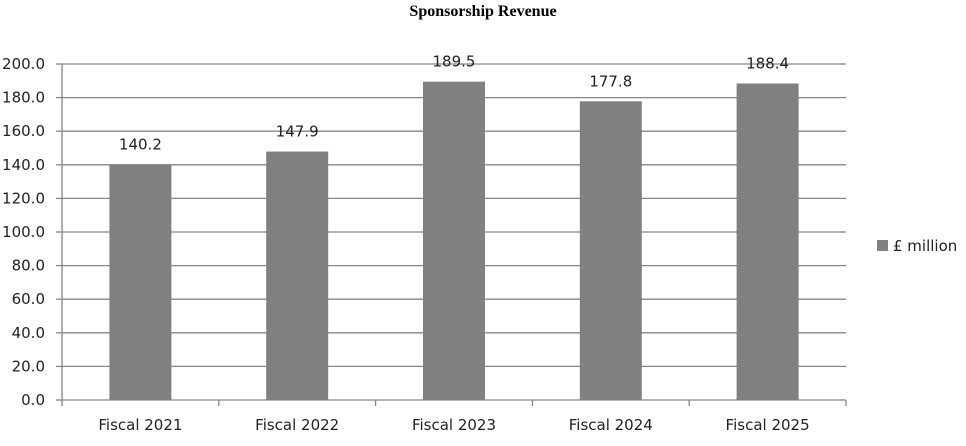 This screenshot has width=966, height=446. What do you see at coordinates (23, 232) in the screenshot?
I see `y-tick-label: 100.0` at bounding box center [23, 232].